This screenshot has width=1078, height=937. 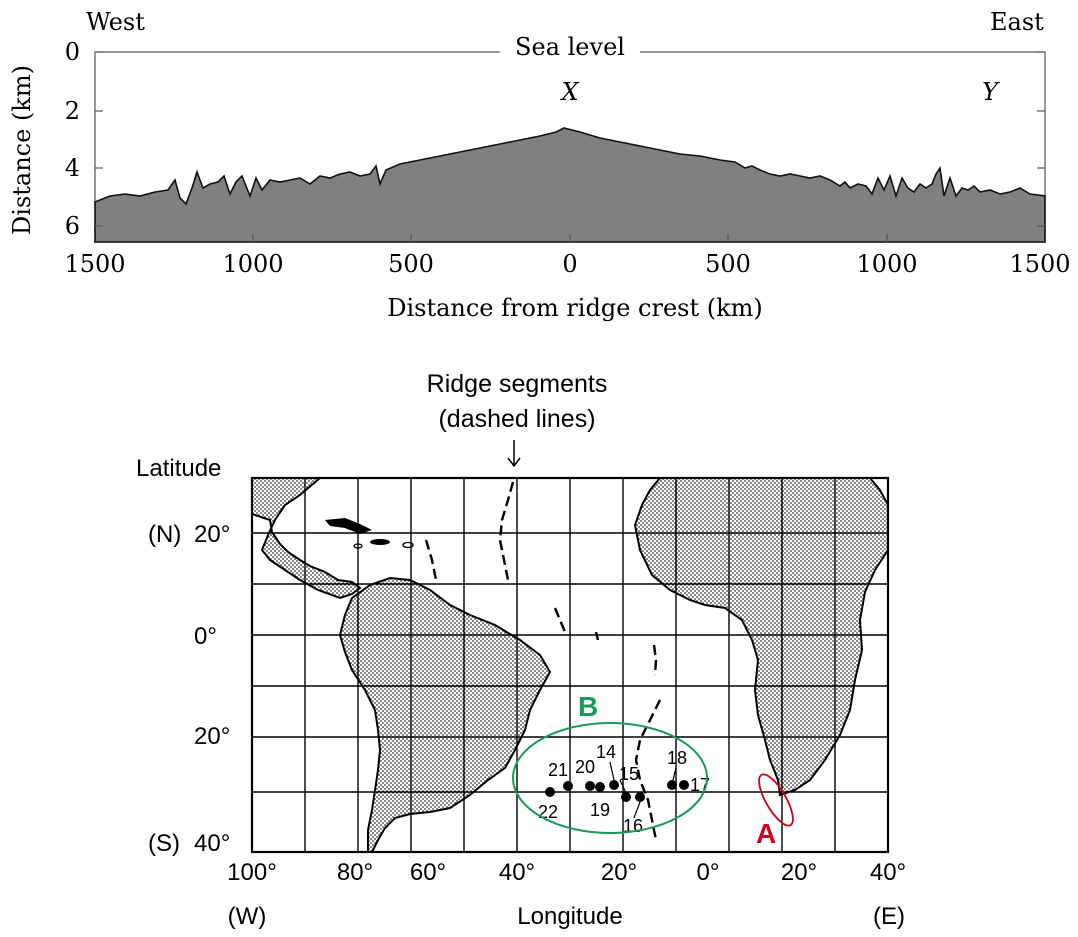 I want to click on lon-tick-20e: 20°, so click(x=799, y=872).